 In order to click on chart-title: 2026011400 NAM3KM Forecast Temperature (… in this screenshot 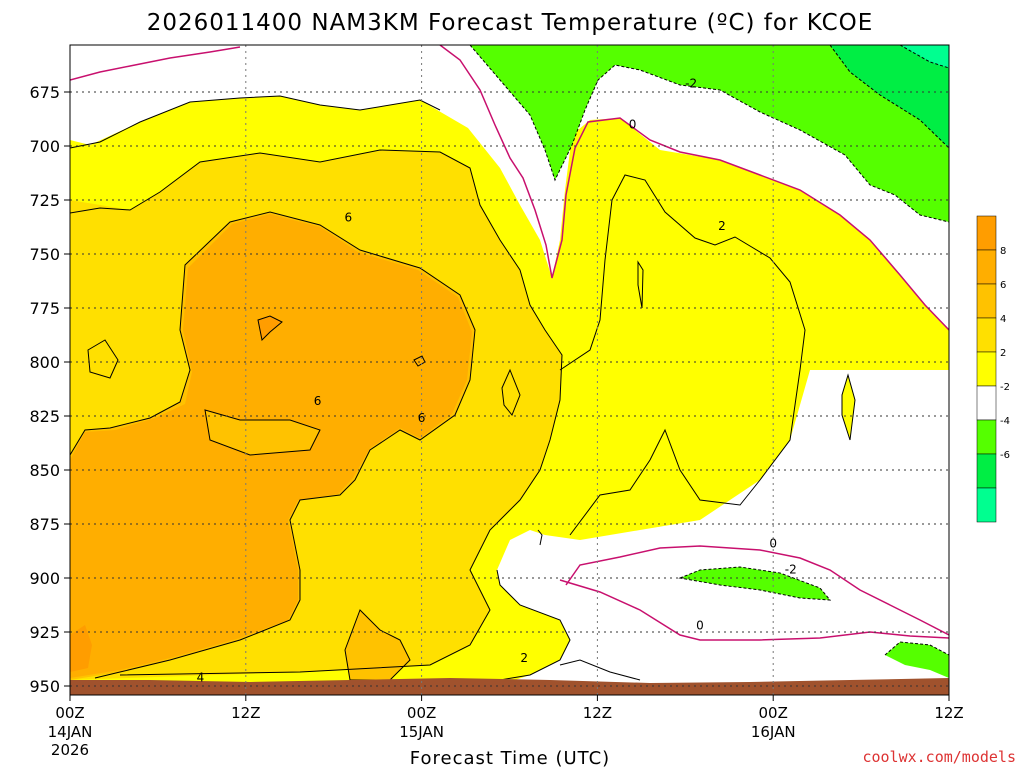, I will do `click(510, 23)`.